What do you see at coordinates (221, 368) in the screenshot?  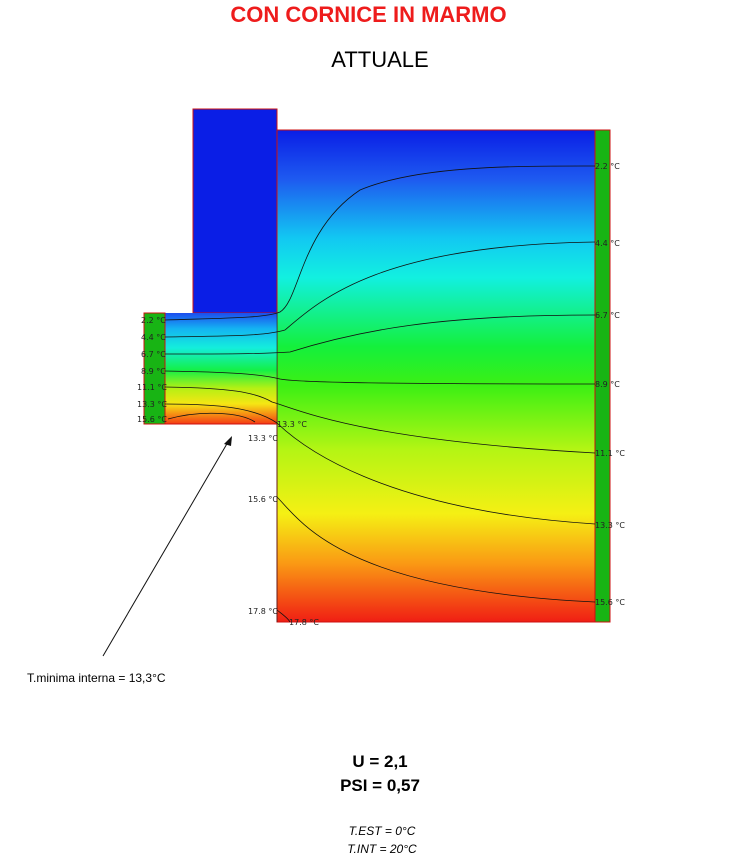 I see `sill-reveal` at bounding box center [221, 368].